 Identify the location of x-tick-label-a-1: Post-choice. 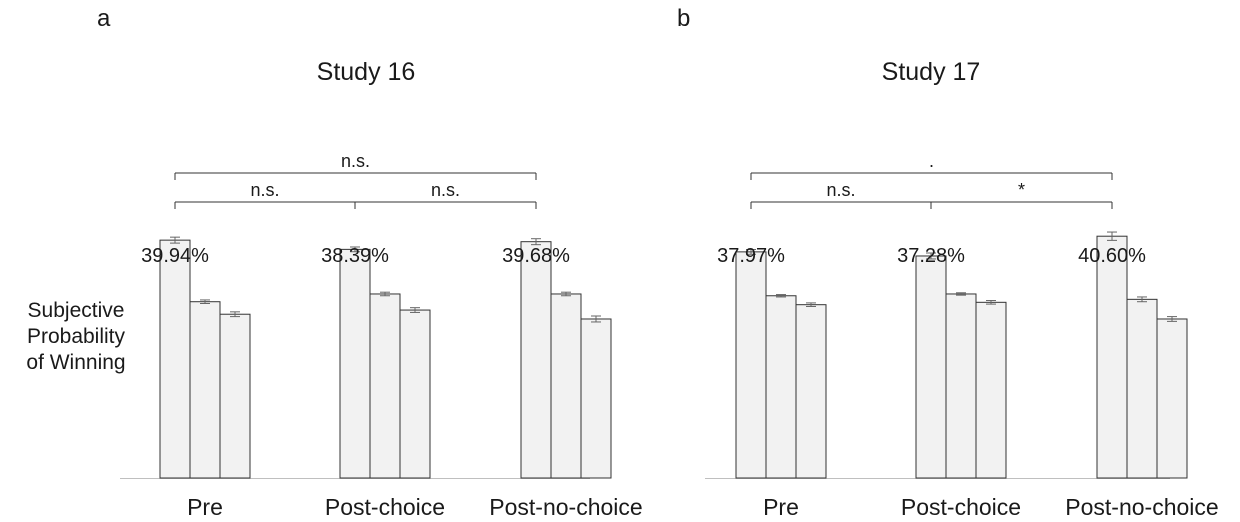
(385, 507).